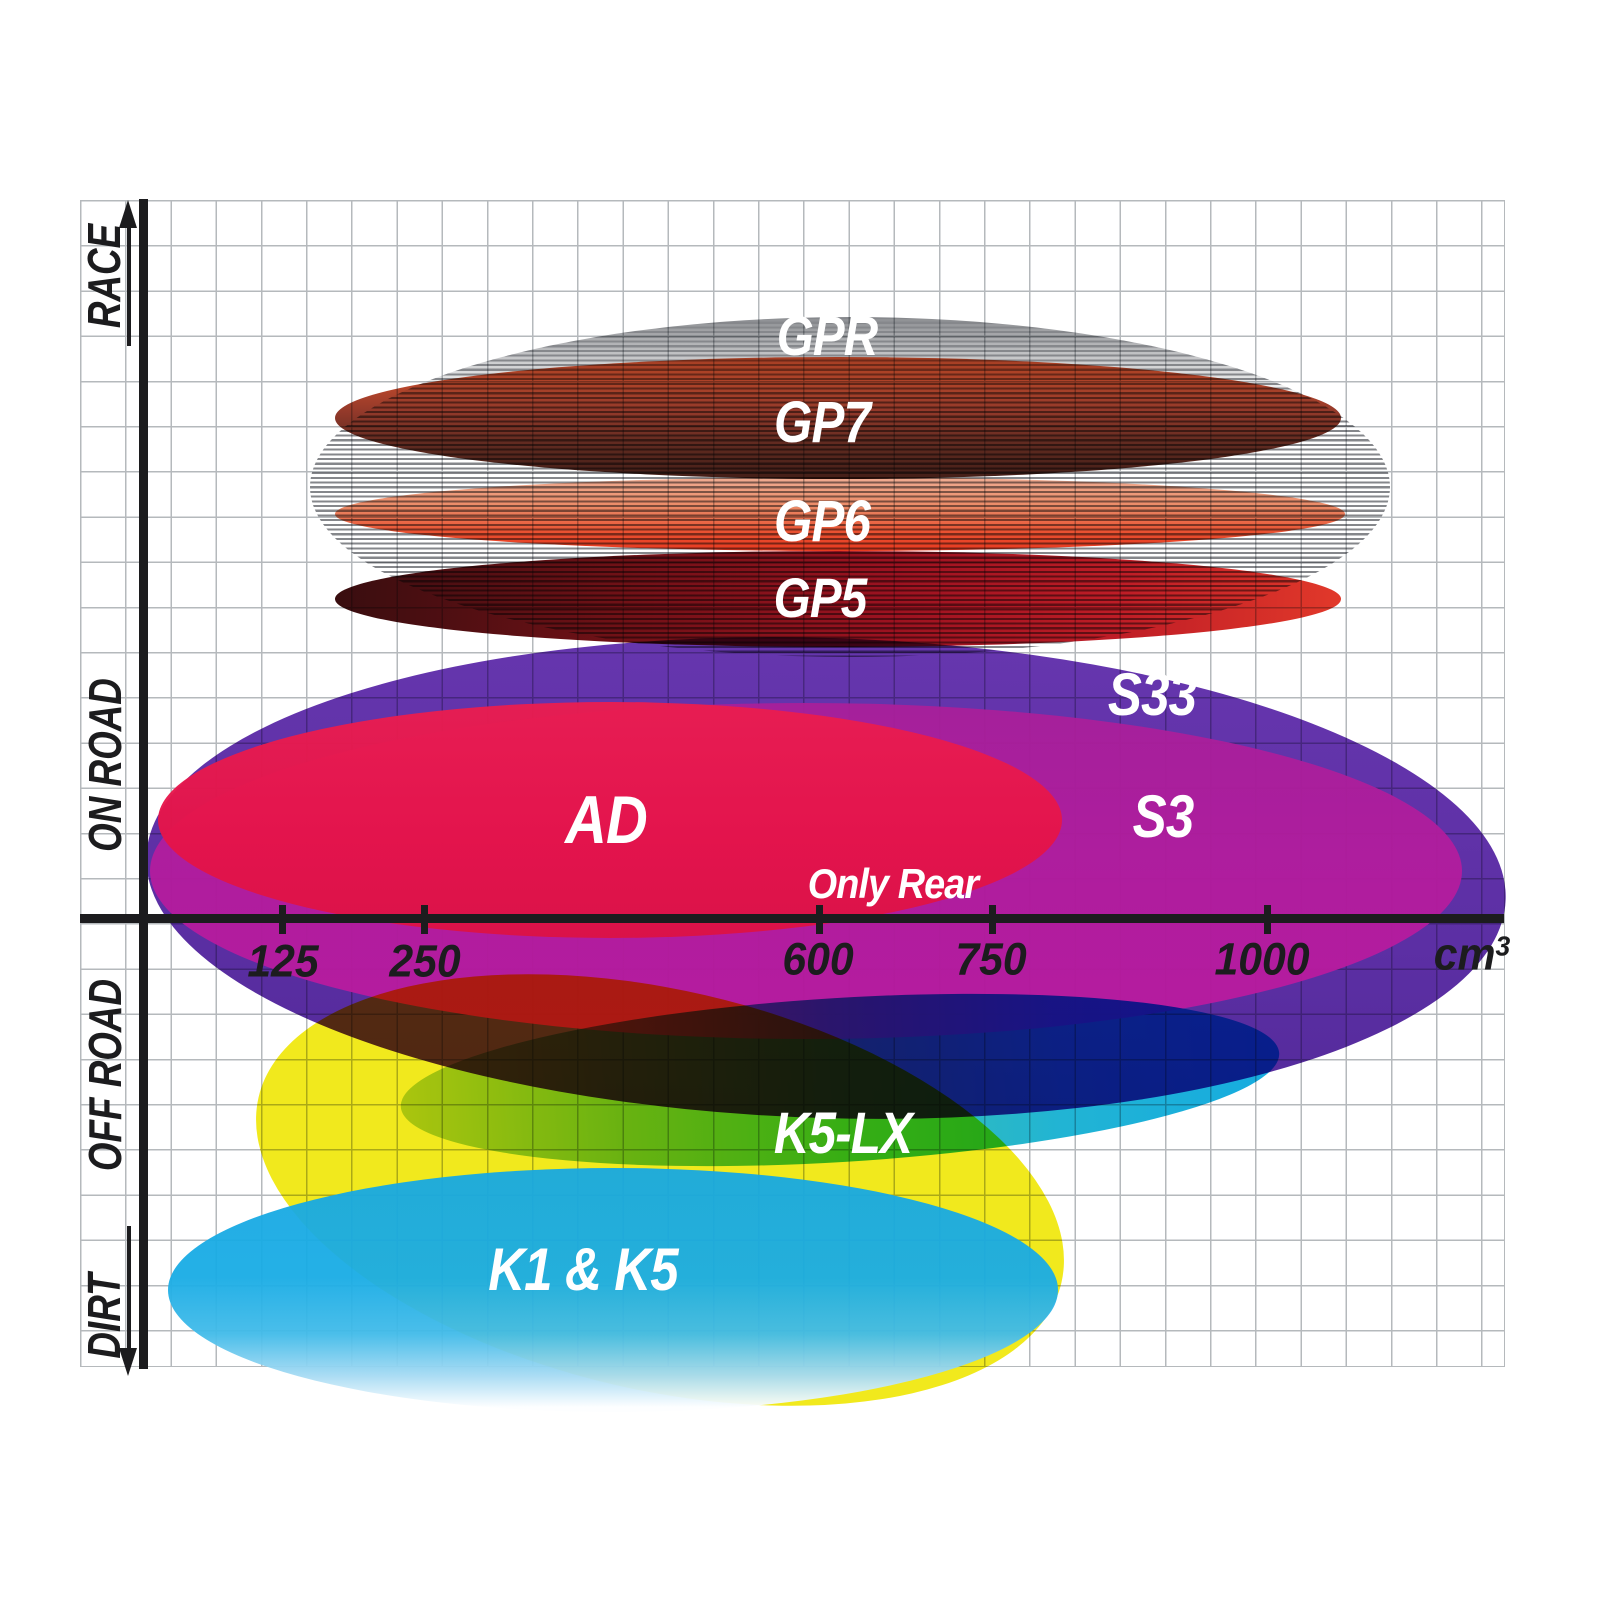 This screenshot has width=1600, height=1600. Describe the element at coordinates (792, 918) in the screenshot. I see `x-axis-line` at that location.